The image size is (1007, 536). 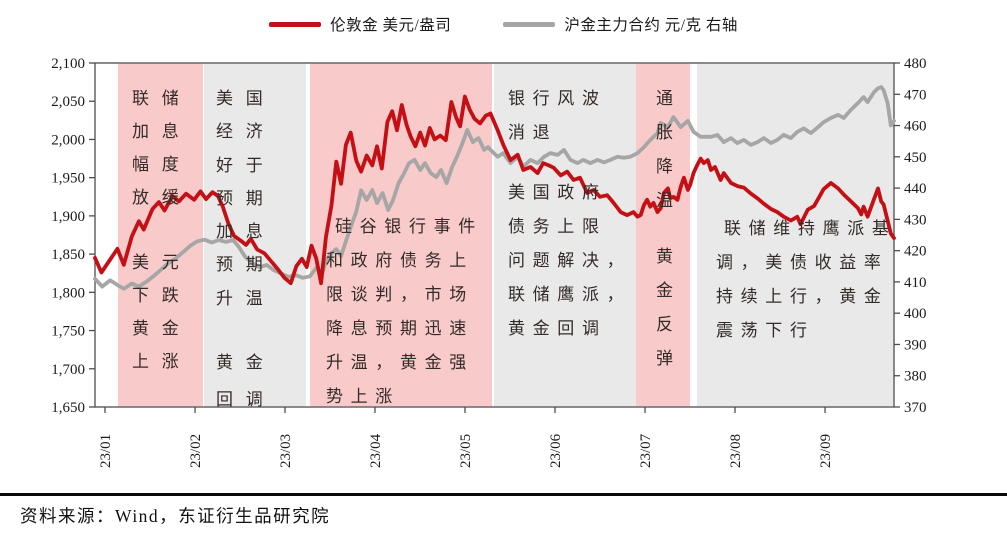 I want to click on x-axis-label: 23/06, so click(x=556, y=450).